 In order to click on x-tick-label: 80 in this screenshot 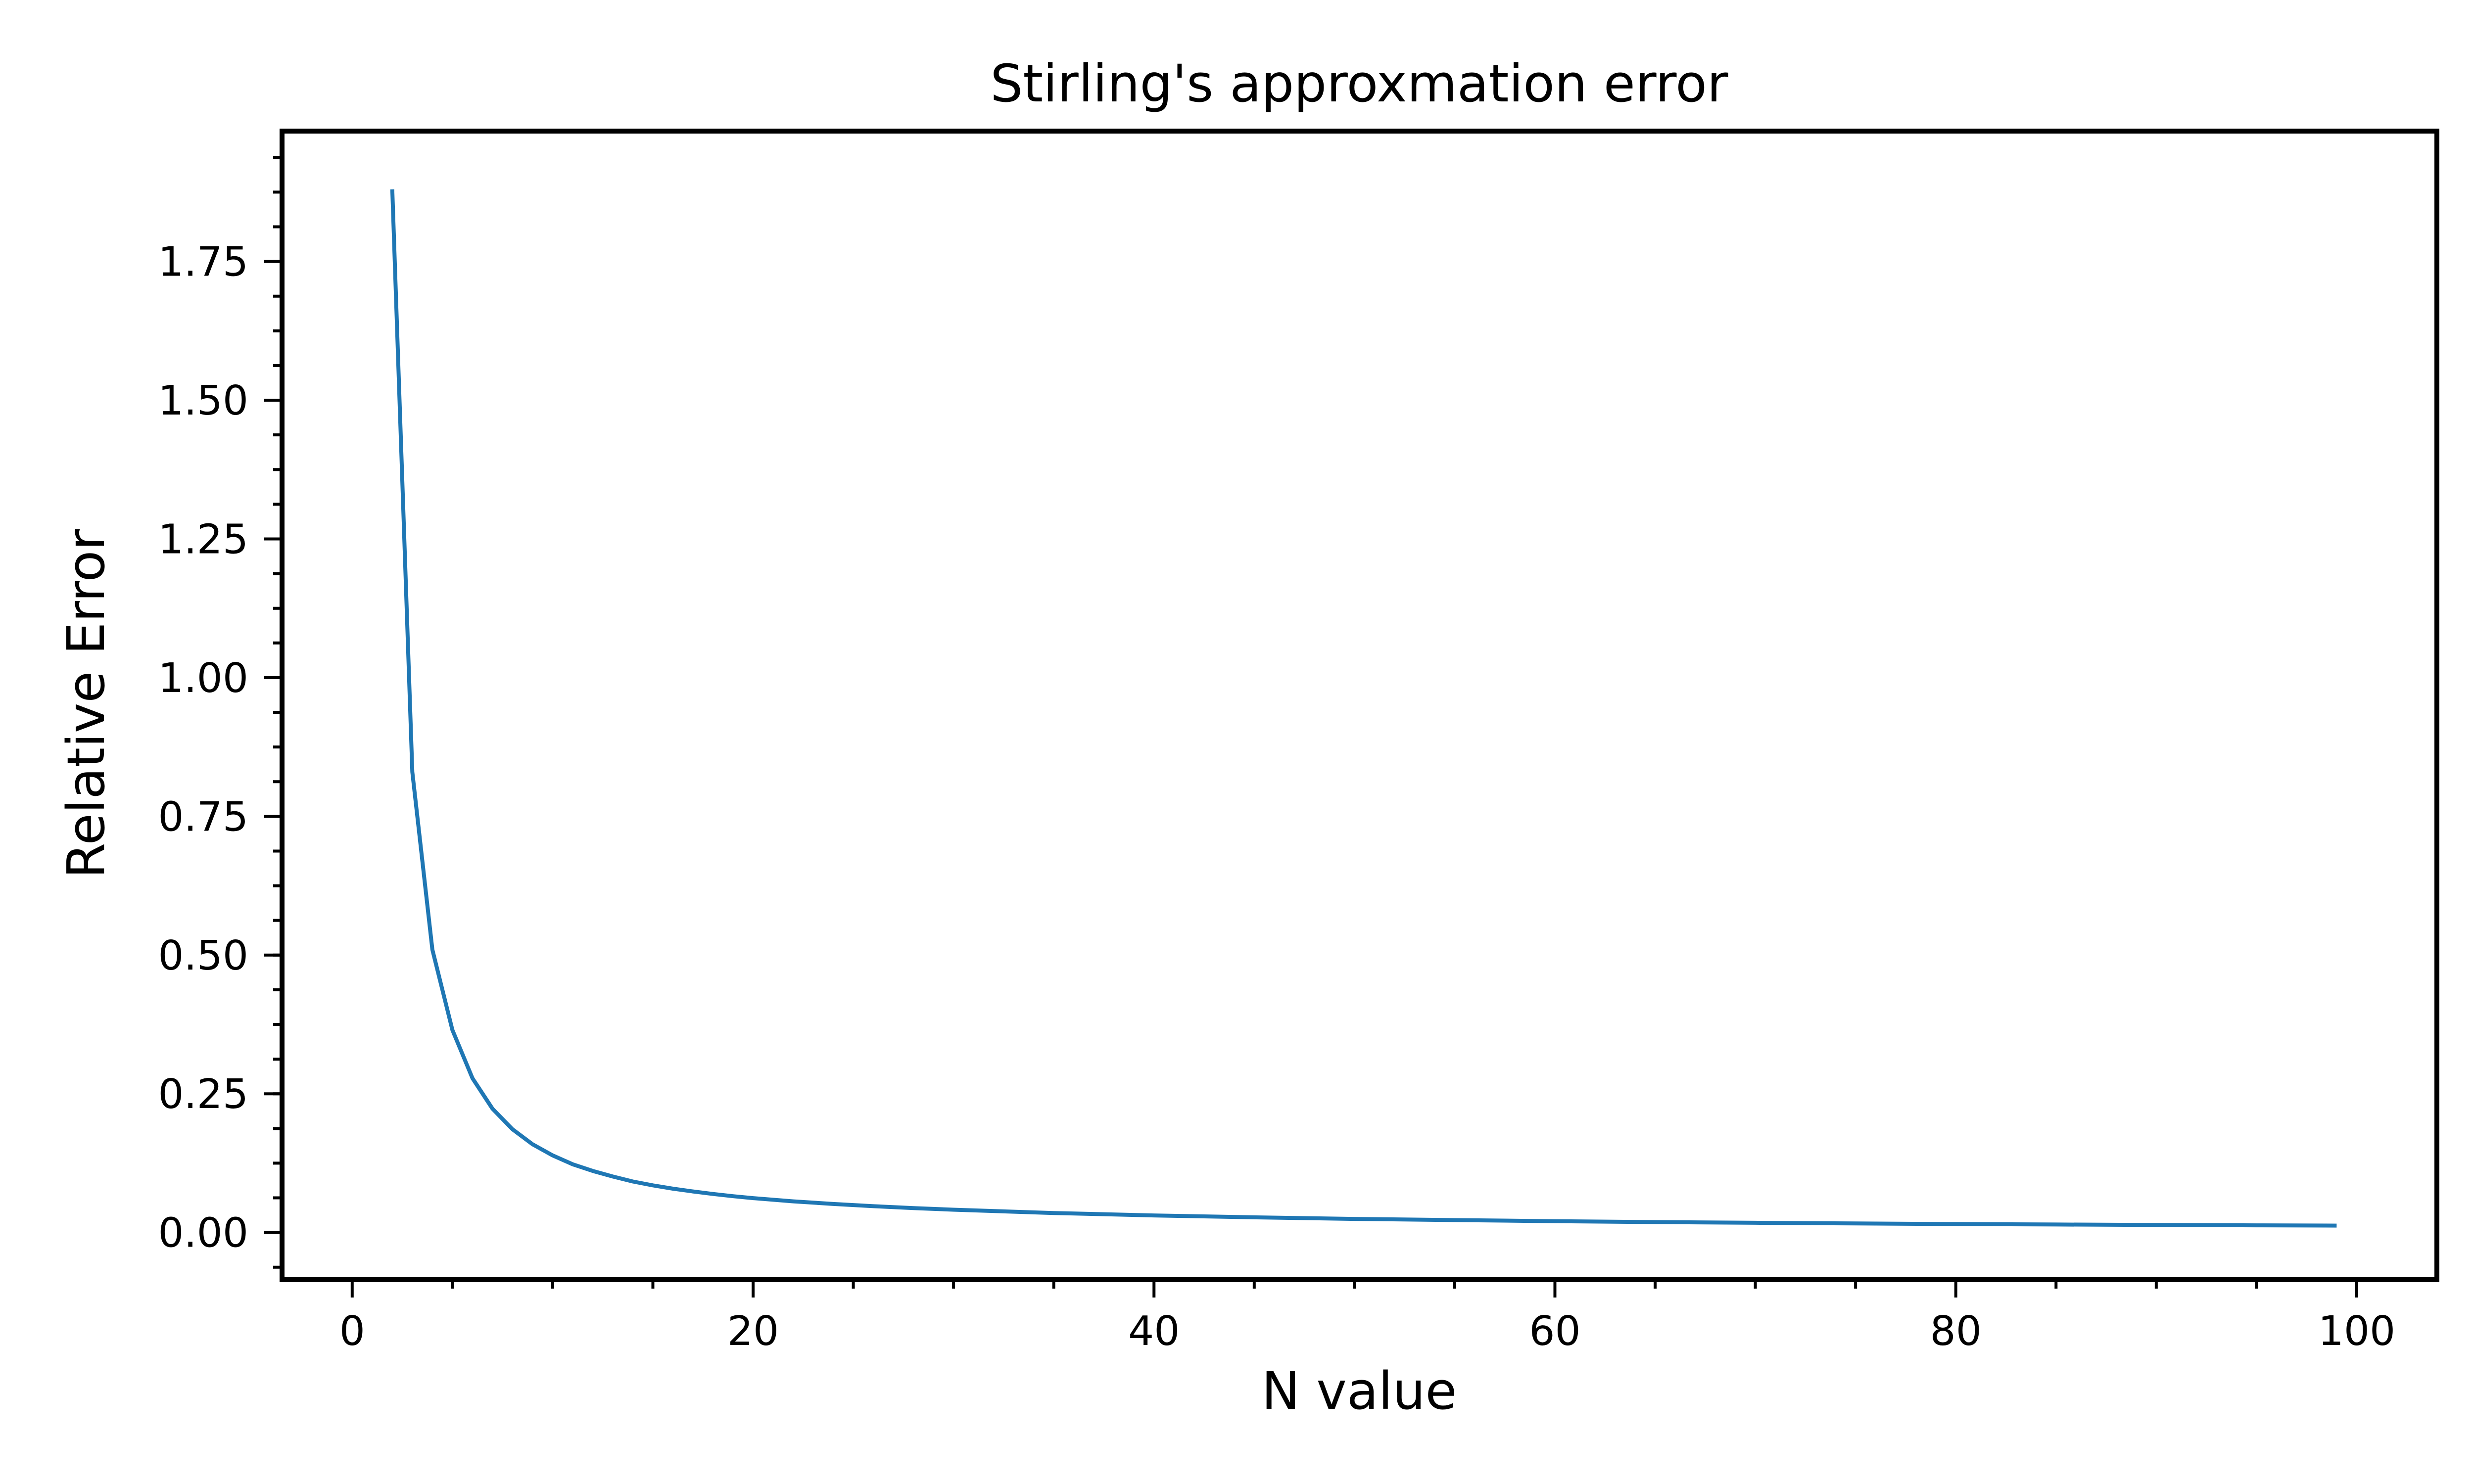, I will do `click(1956, 1331)`.